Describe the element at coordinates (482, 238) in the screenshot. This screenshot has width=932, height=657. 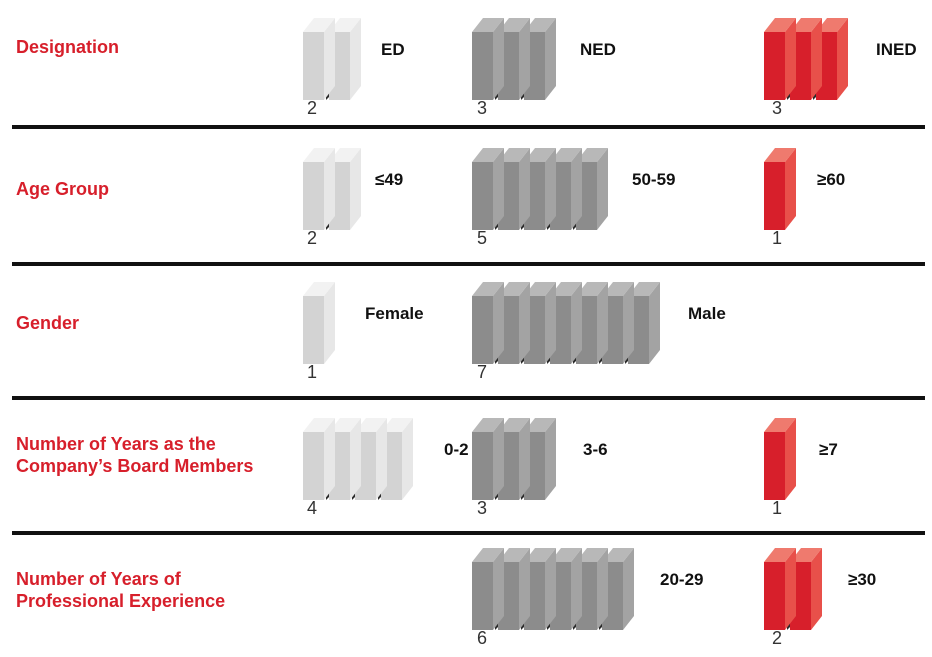
I see `count-label: 5` at that location.